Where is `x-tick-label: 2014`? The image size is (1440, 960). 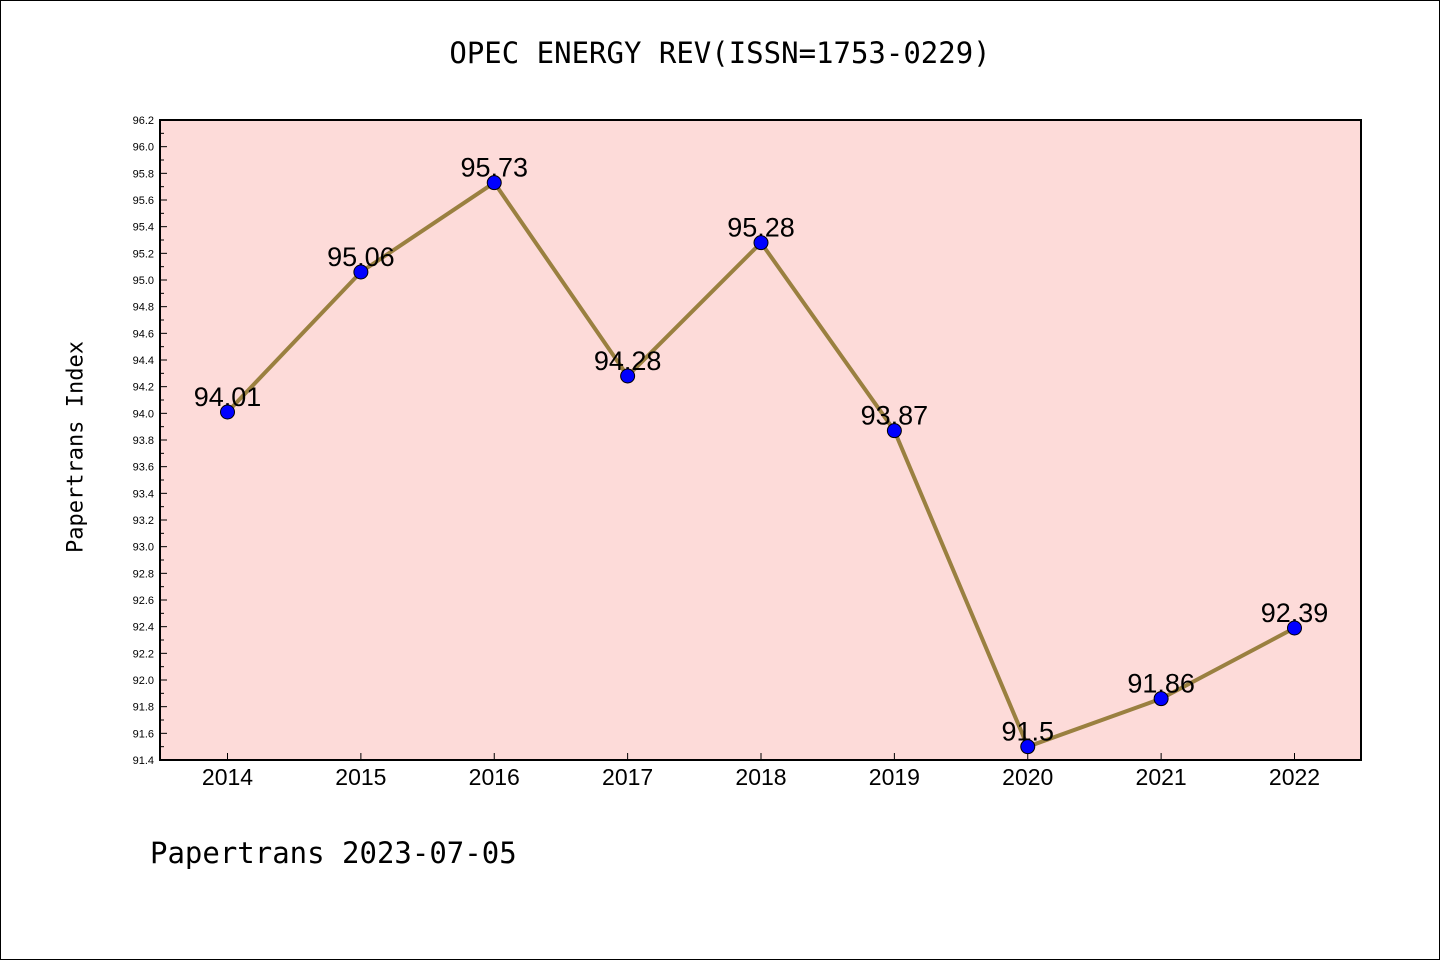 x-tick-label: 2014 is located at coordinates (227, 777).